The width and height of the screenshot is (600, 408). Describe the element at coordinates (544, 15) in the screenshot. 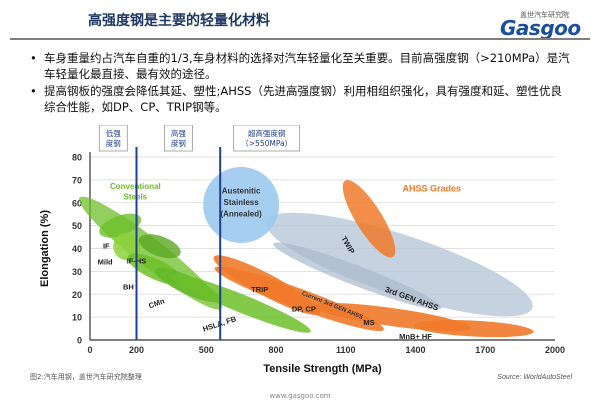

I see `logo-chinese-text: 盖世汽车研究院` at that location.